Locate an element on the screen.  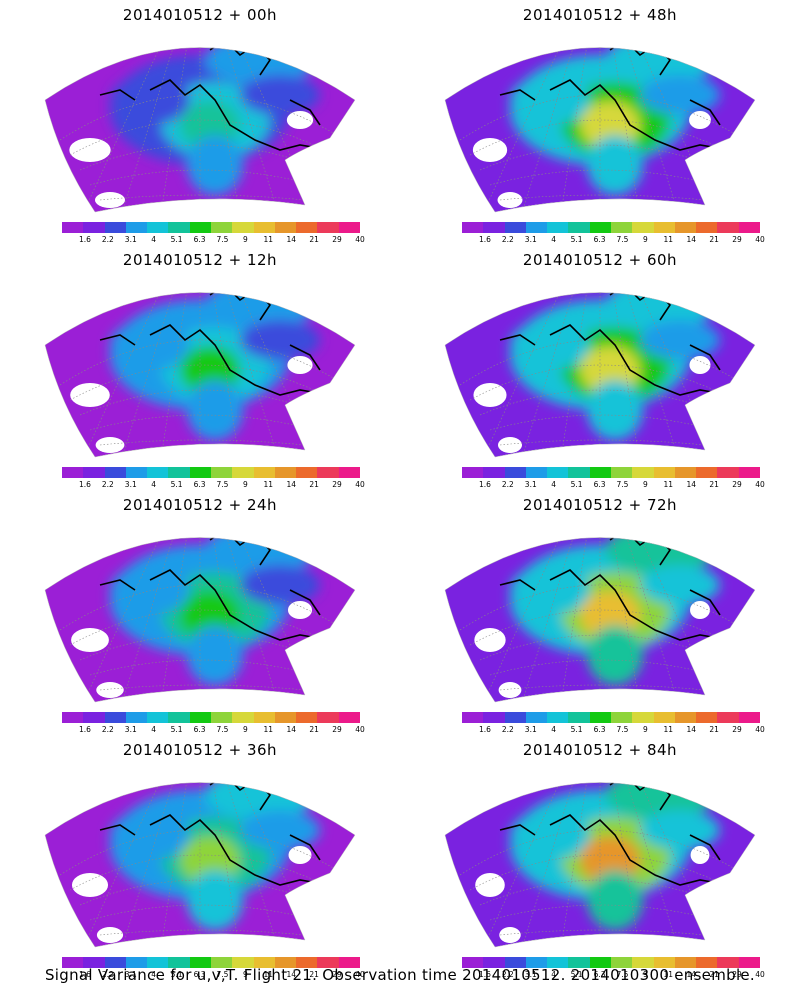
panel-title: 2014010512 + 00h is located at coordinates (200, 15).